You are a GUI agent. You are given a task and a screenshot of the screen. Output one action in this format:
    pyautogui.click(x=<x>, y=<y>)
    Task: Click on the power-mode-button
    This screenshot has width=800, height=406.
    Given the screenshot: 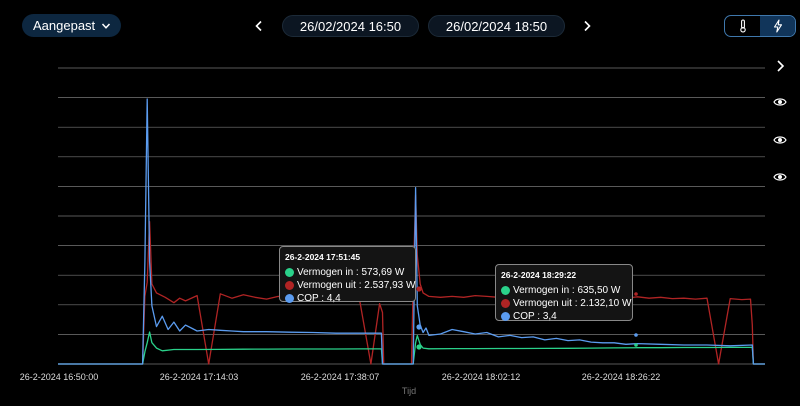 What is the action you would take?
    pyautogui.click(x=777, y=26)
    